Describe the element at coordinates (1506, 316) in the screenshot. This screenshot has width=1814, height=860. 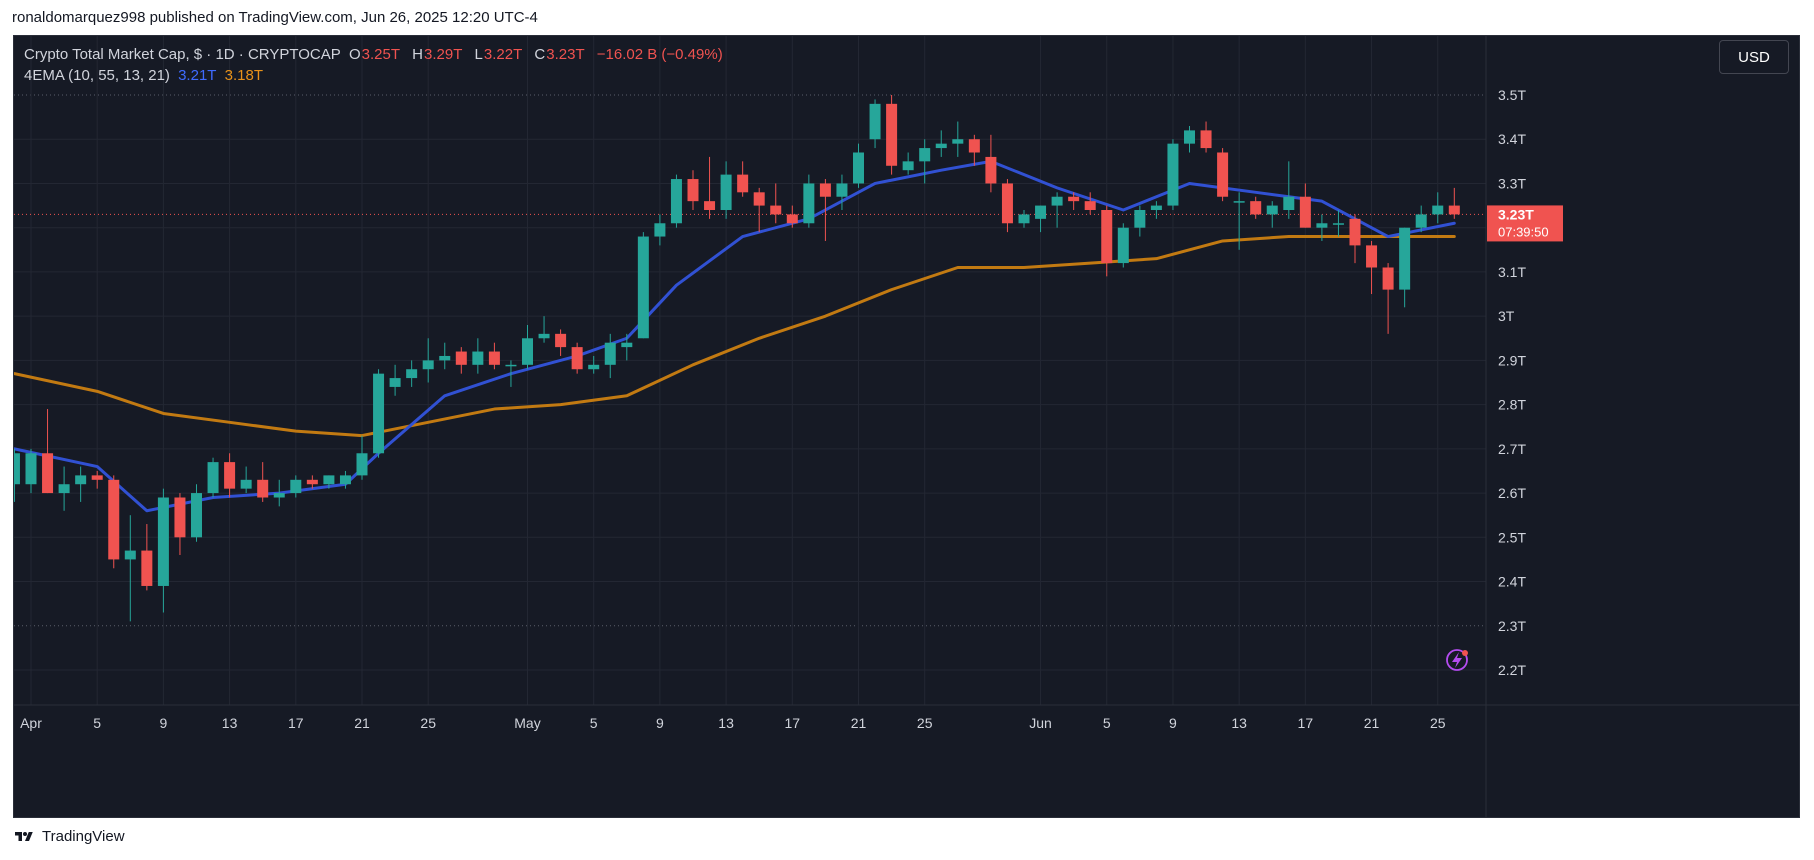
I see `y-tick-label: 3T` at that location.